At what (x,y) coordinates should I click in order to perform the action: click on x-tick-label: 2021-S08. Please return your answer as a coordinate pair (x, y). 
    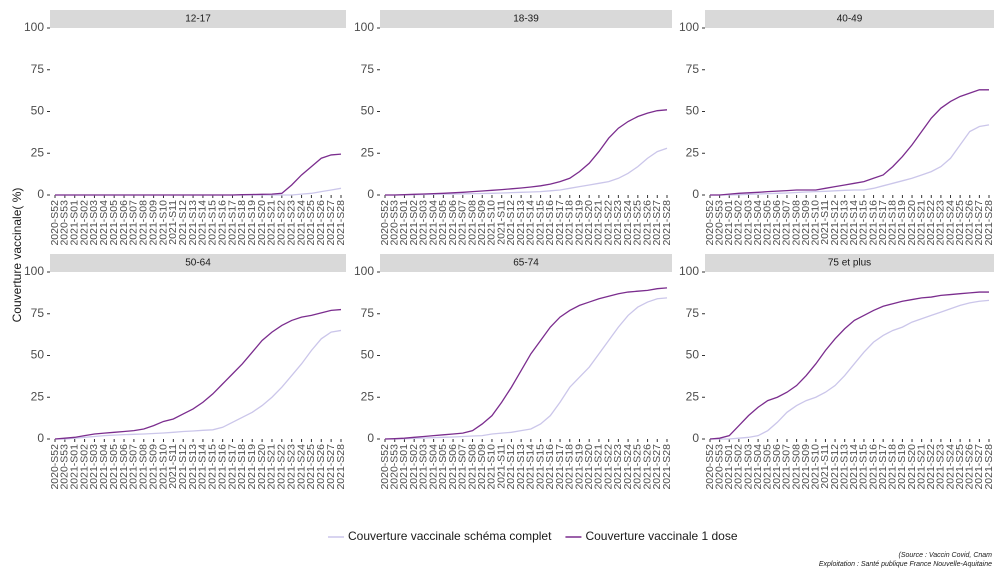
    Looking at the image, I should click on (144, 467).